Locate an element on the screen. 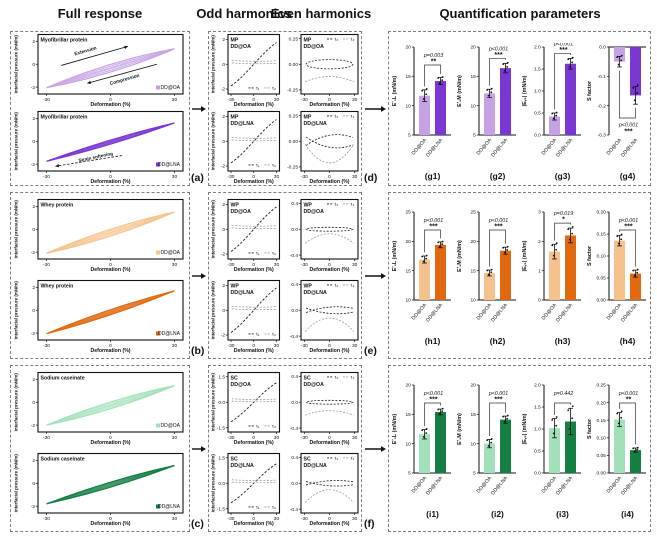  panel-title: DD@LNA is located at coordinates (242, 124).